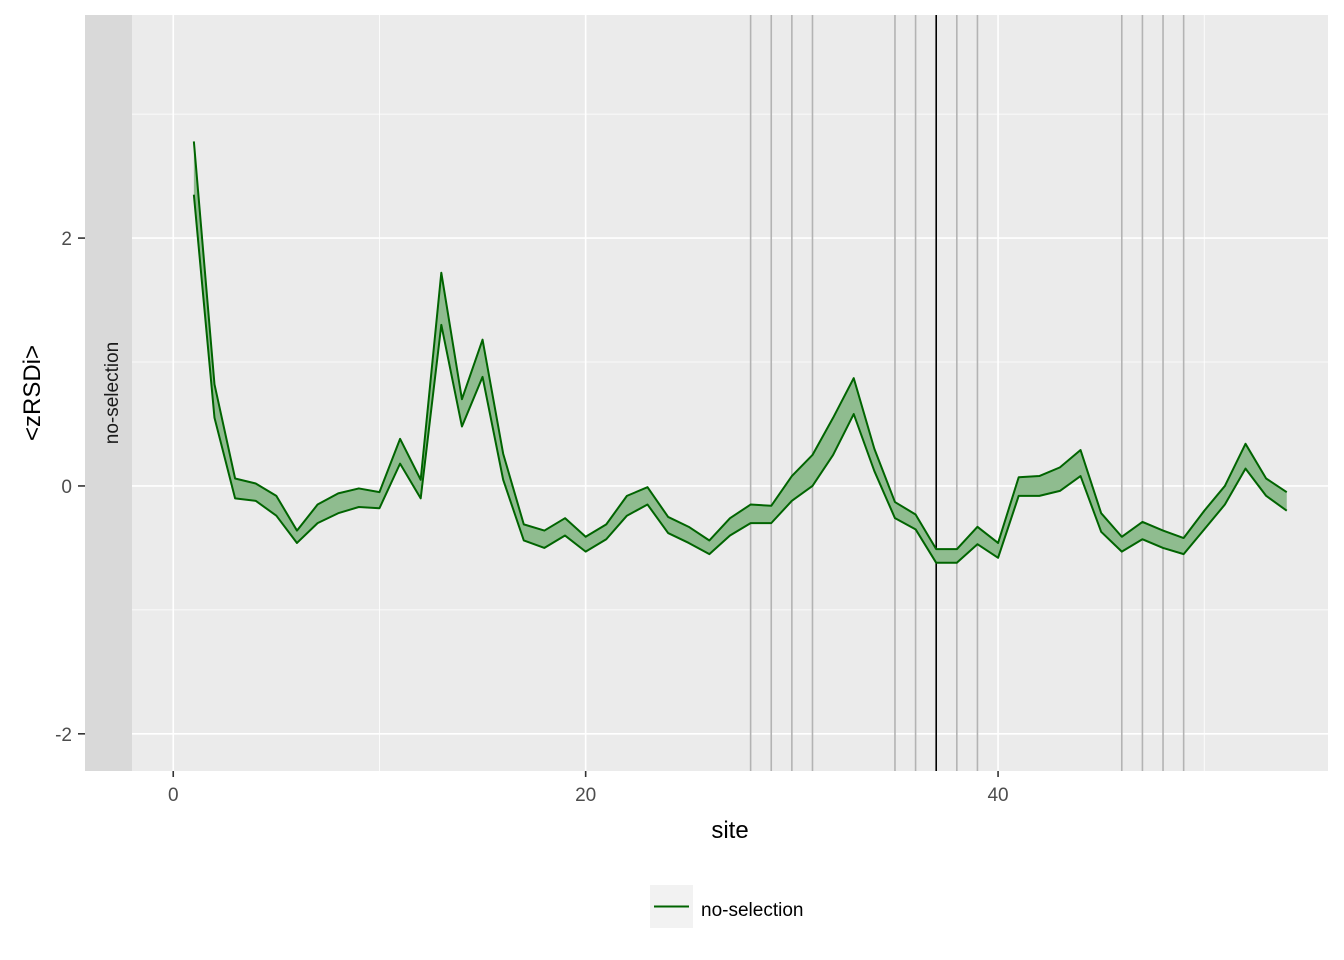 This screenshot has height=960, width=1344. I want to click on facet-strip-label: no-selection, so click(112, 393).